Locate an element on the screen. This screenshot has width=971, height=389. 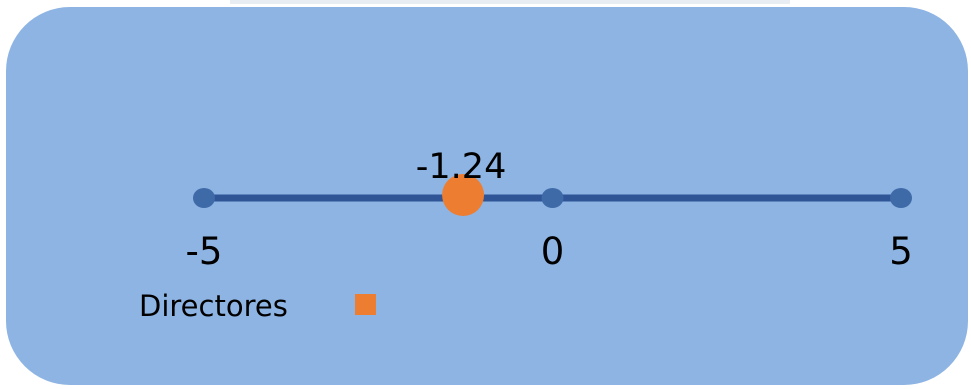
tick-markers is located at coordinates (552, 198).